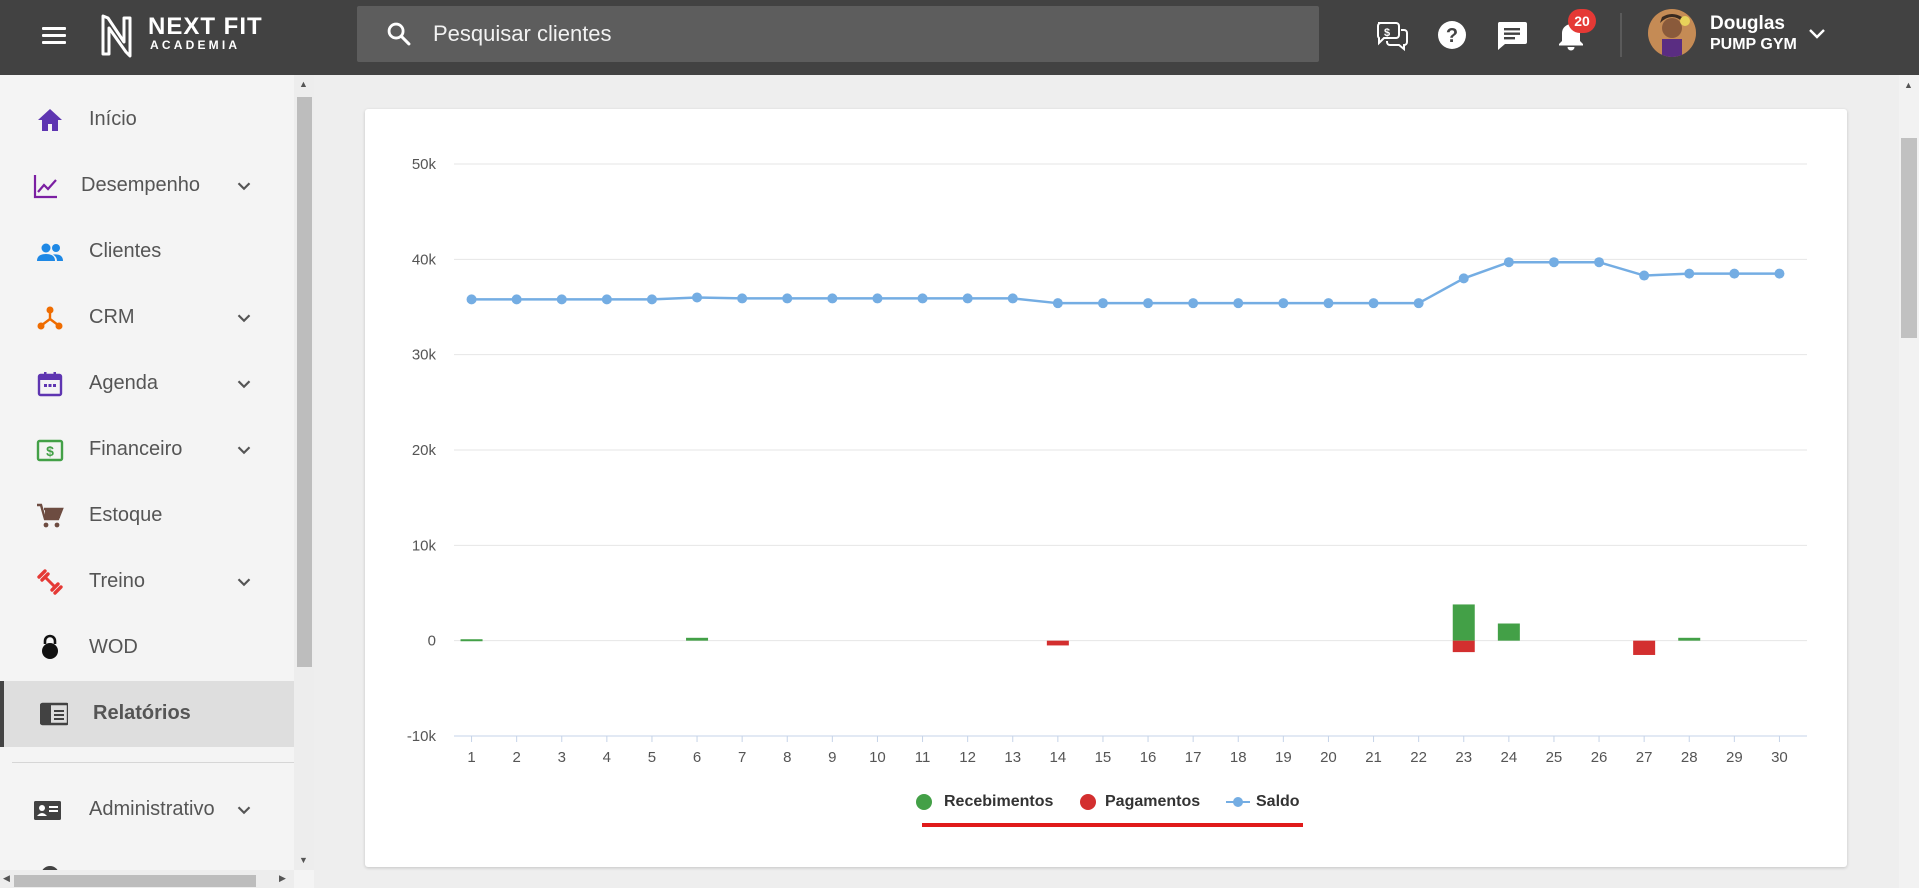 The image size is (1919, 888). What do you see at coordinates (147, 384) in the screenshot?
I see `sidebar-item-agenda: Agenda` at bounding box center [147, 384].